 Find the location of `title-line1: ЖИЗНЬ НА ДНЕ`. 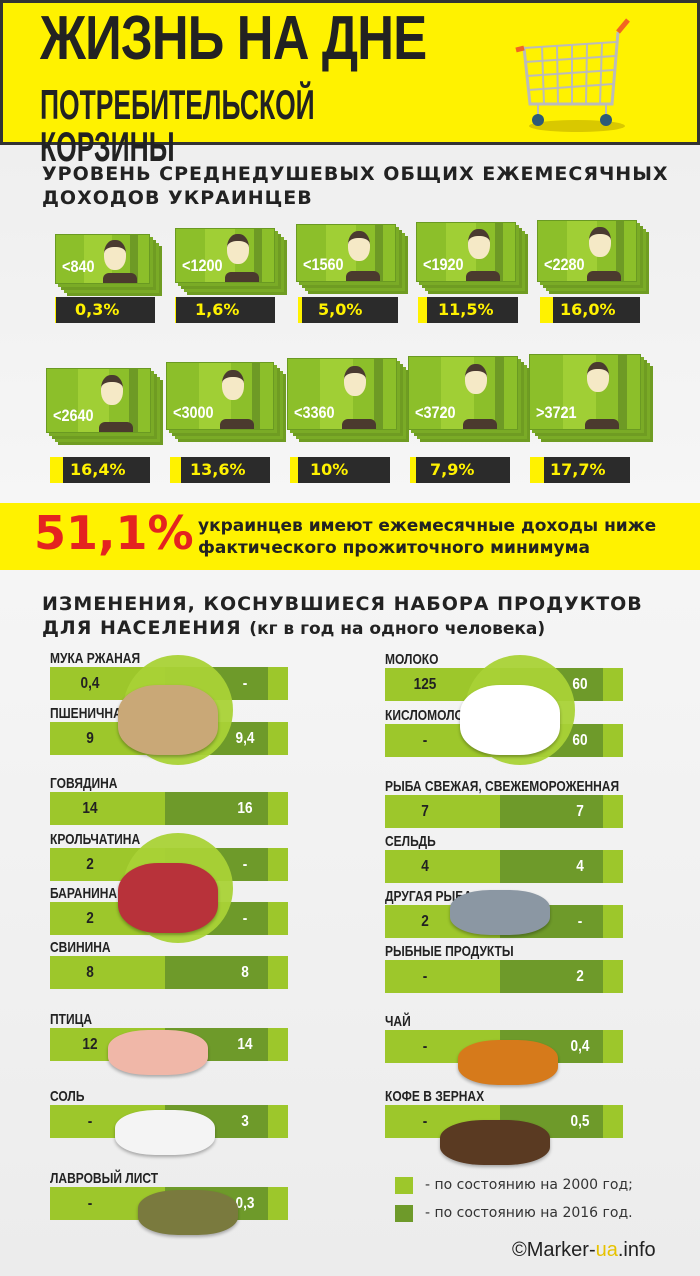

title-line1: ЖИЗНЬ НА ДНЕ is located at coordinates (233, 38).